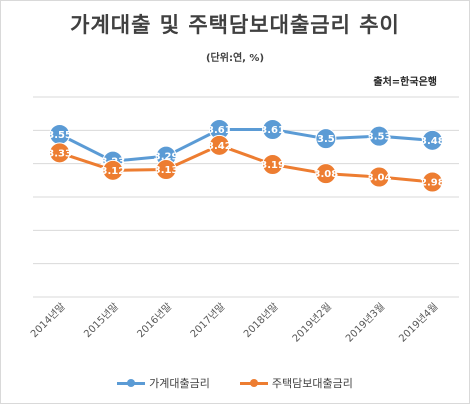  Describe the element at coordinates (419, 323) in the screenshot. I see `x-tick-label: 2019년4월` at that location.